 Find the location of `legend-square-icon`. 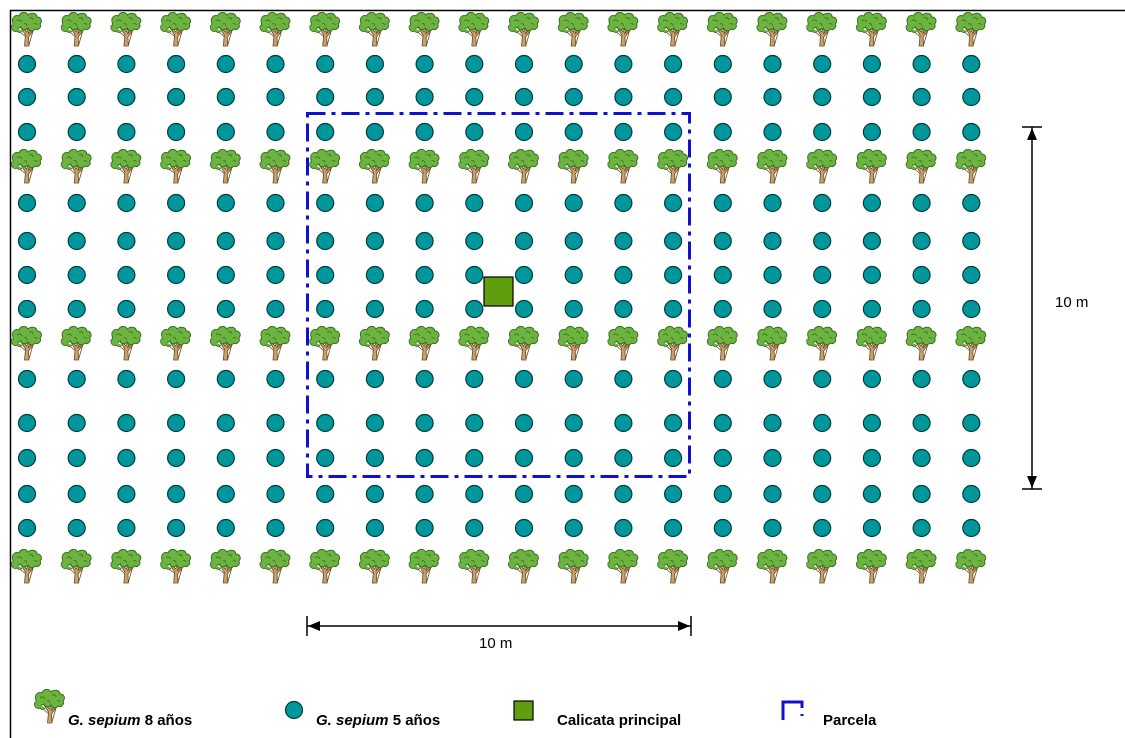

legend-square-icon is located at coordinates (523, 710).